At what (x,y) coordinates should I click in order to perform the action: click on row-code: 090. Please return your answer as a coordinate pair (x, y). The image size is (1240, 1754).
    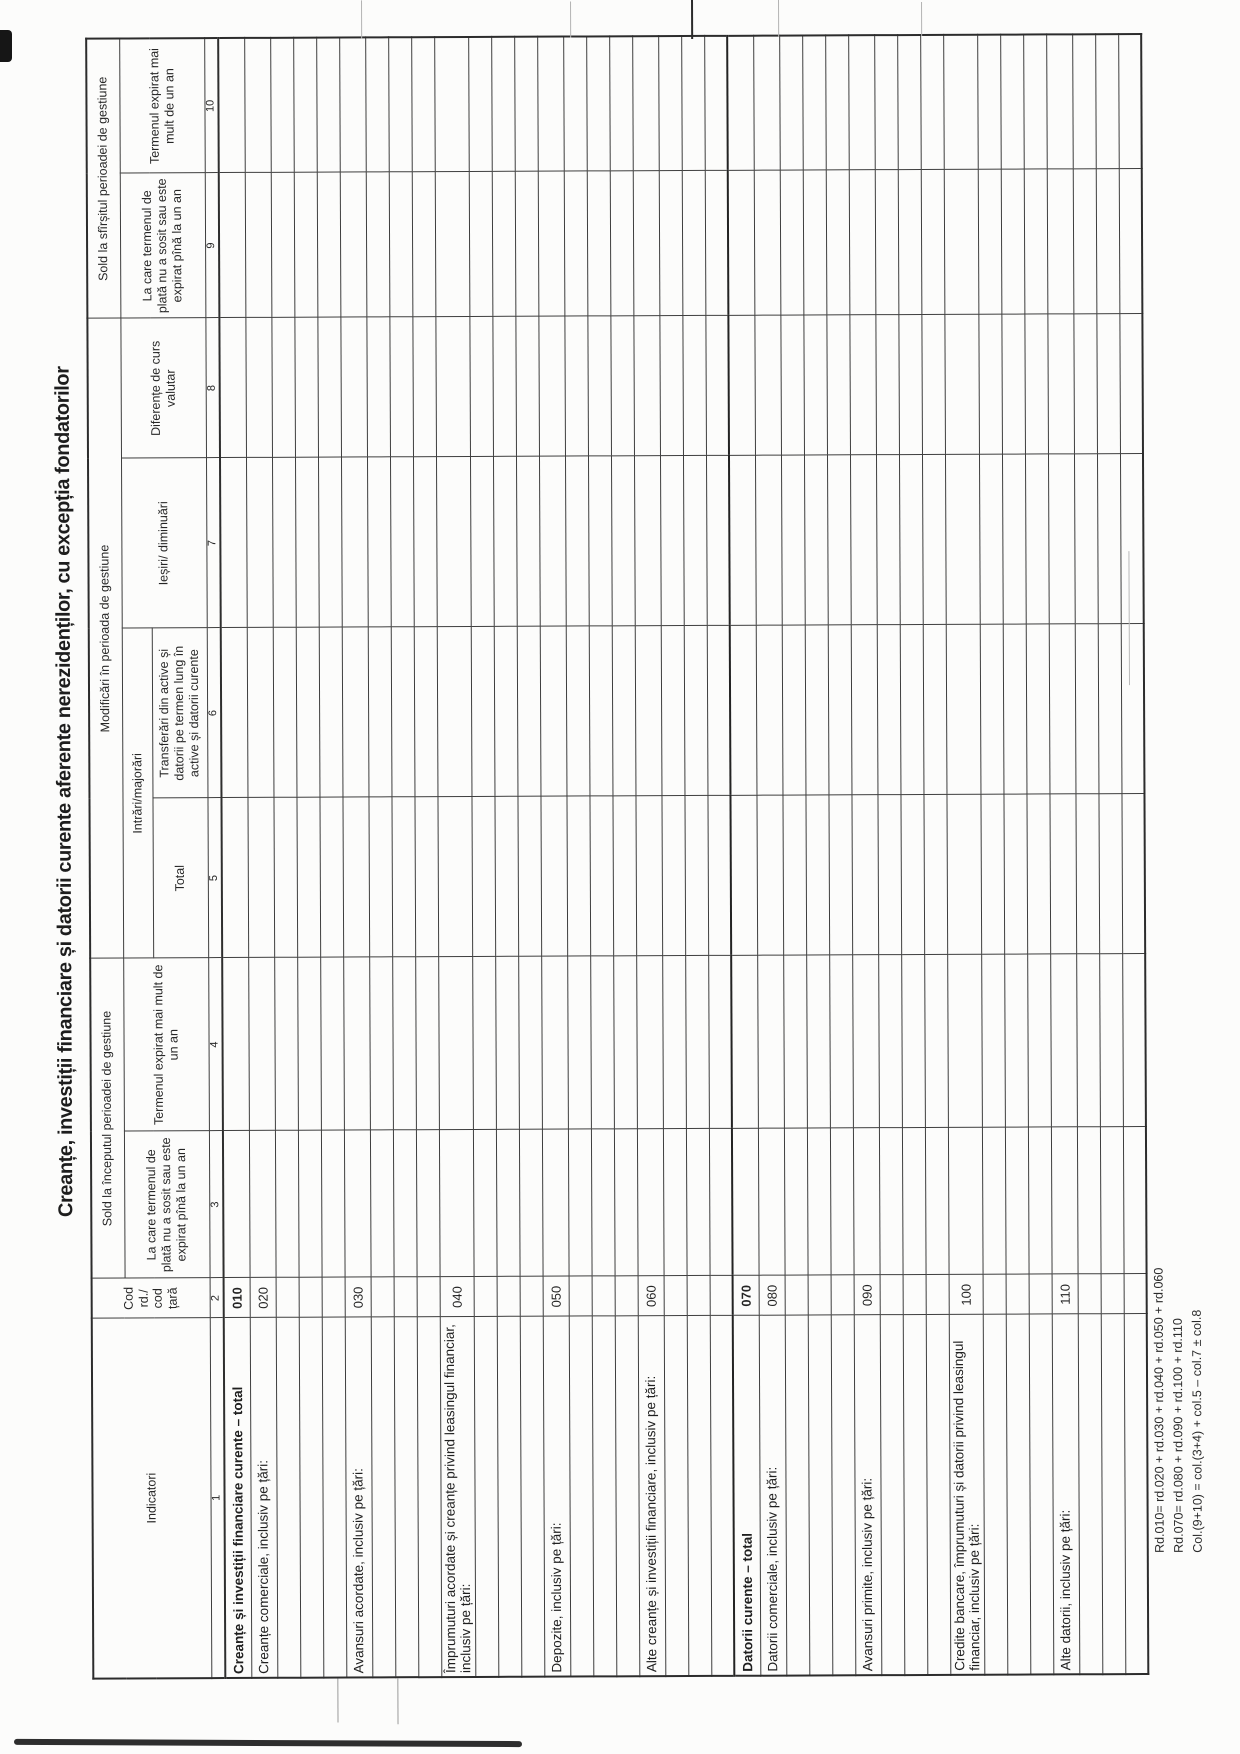
    Looking at the image, I should click on (866, 1295).